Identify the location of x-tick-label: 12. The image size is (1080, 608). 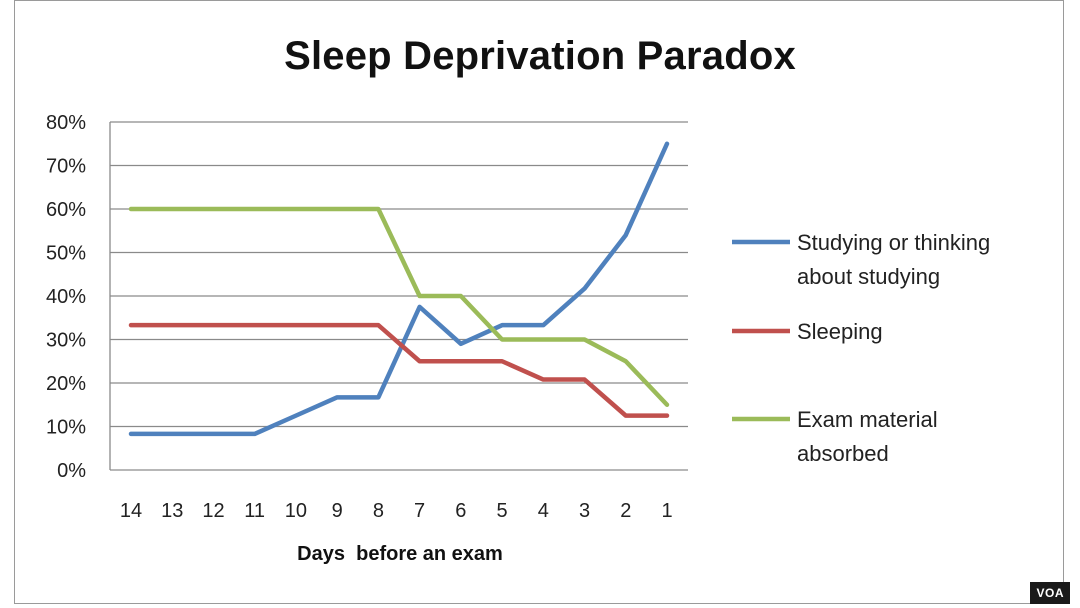
(213, 511).